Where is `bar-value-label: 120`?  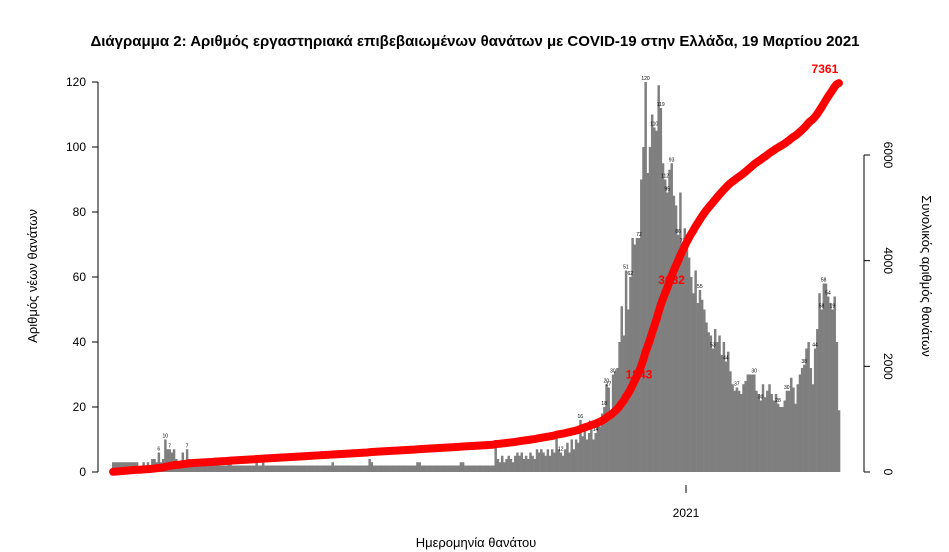 bar-value-label: 120 is located at coordinates (645, 79).